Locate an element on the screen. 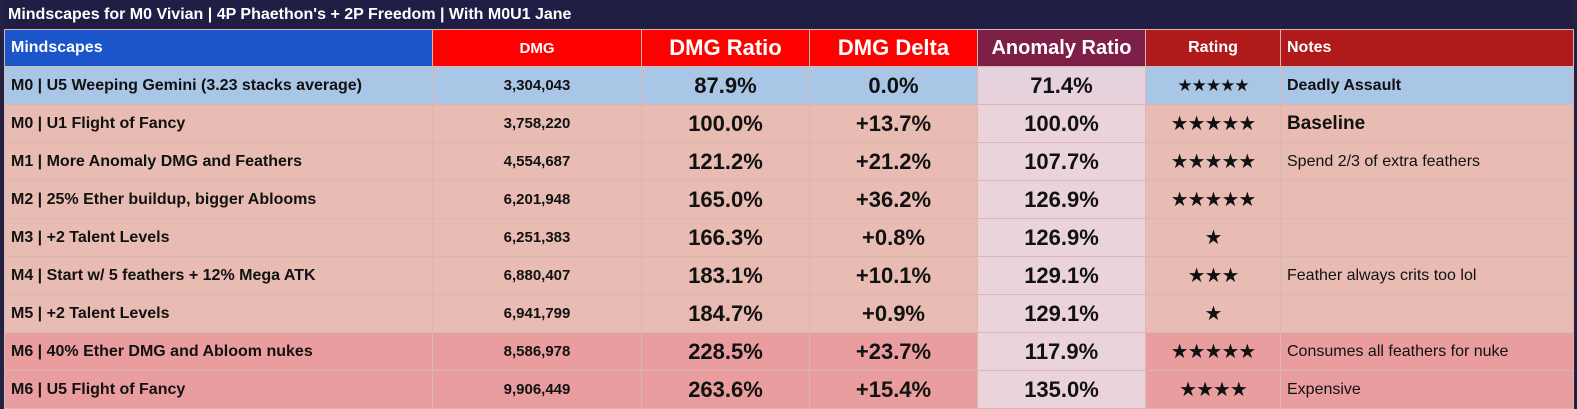 The image size is (1577, 409). cell-mindscape: M6 | 40% Ether DMG and Abloom nukes is located at coordinates (218, 351).